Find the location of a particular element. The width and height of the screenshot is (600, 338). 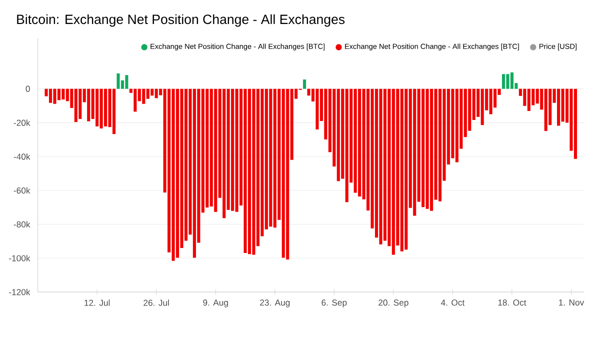

x-tick-label: 18. Oct is located at coordinates (512, 303).